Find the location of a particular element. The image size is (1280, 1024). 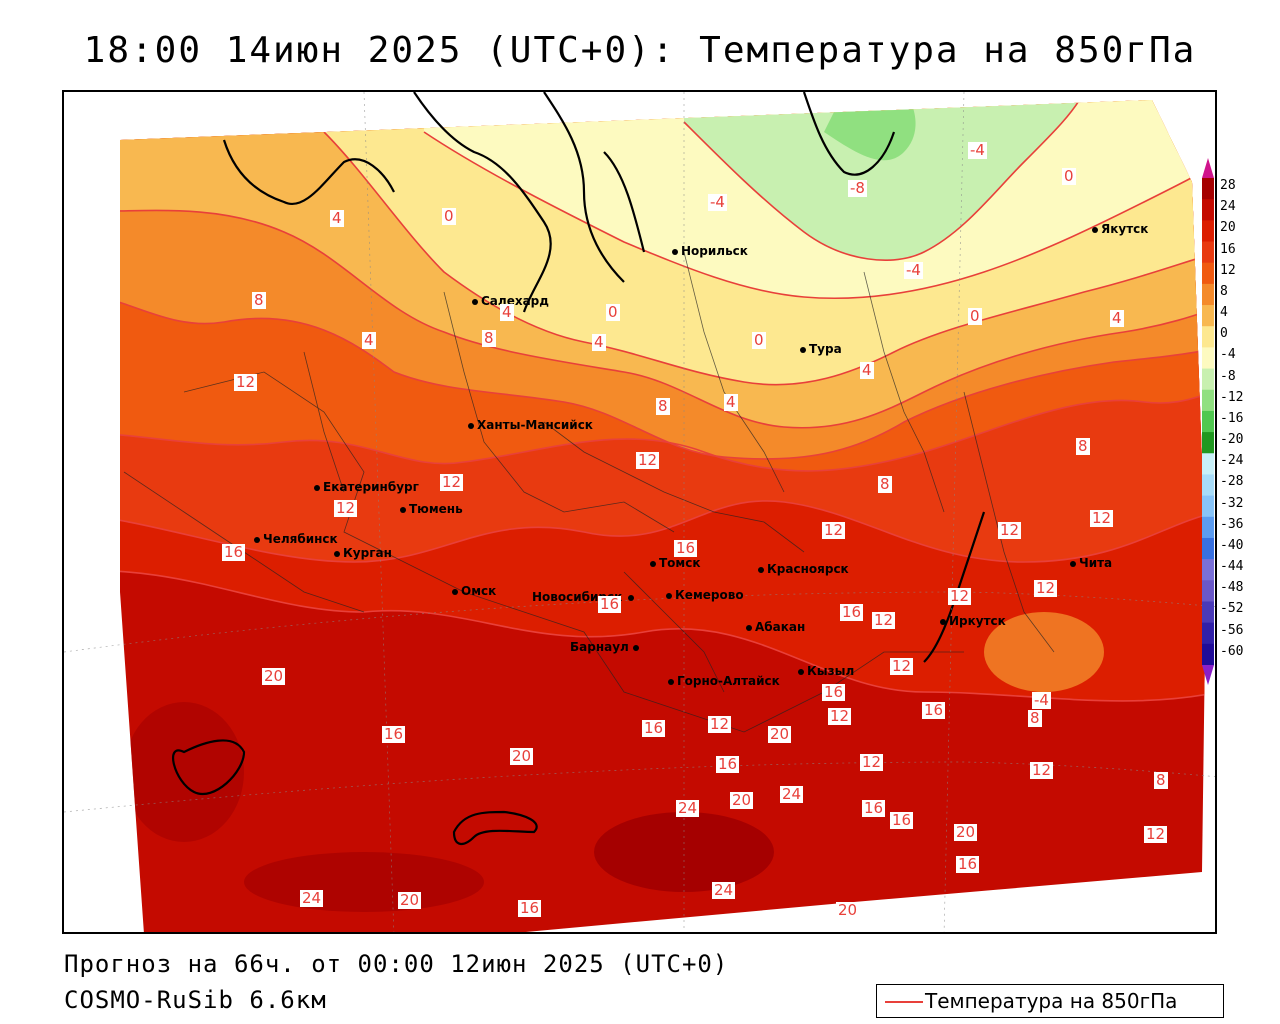

scale-tick-label: -48 is located at coordinates (1232, 588).